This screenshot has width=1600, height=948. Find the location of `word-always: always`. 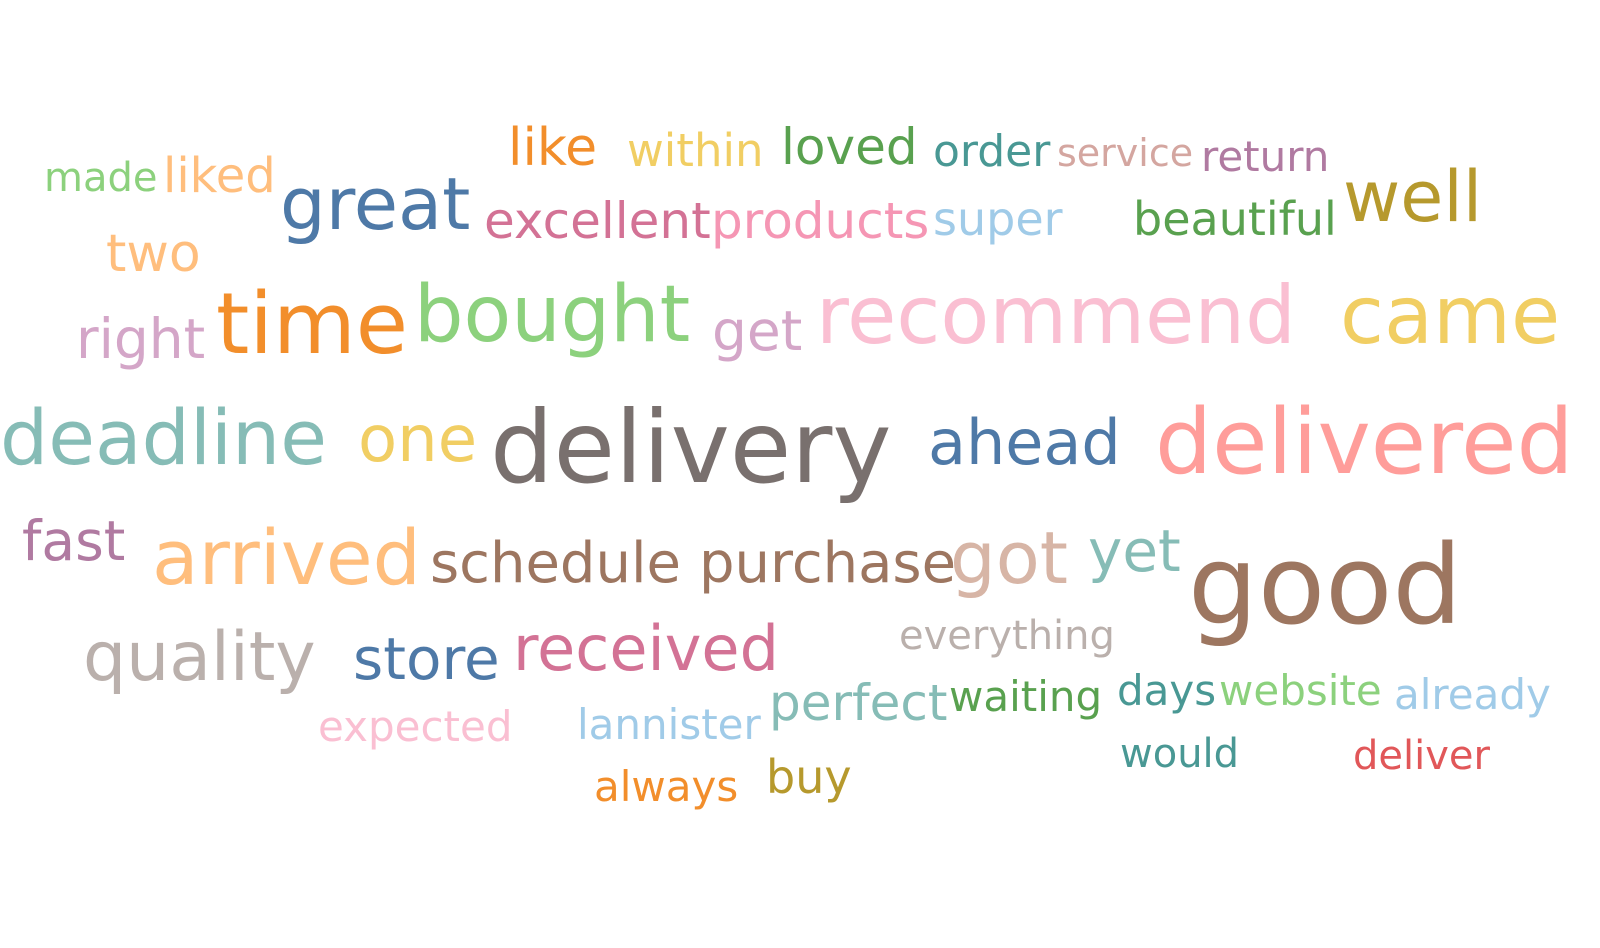

word-always: always is located at coordinates (666, 786).